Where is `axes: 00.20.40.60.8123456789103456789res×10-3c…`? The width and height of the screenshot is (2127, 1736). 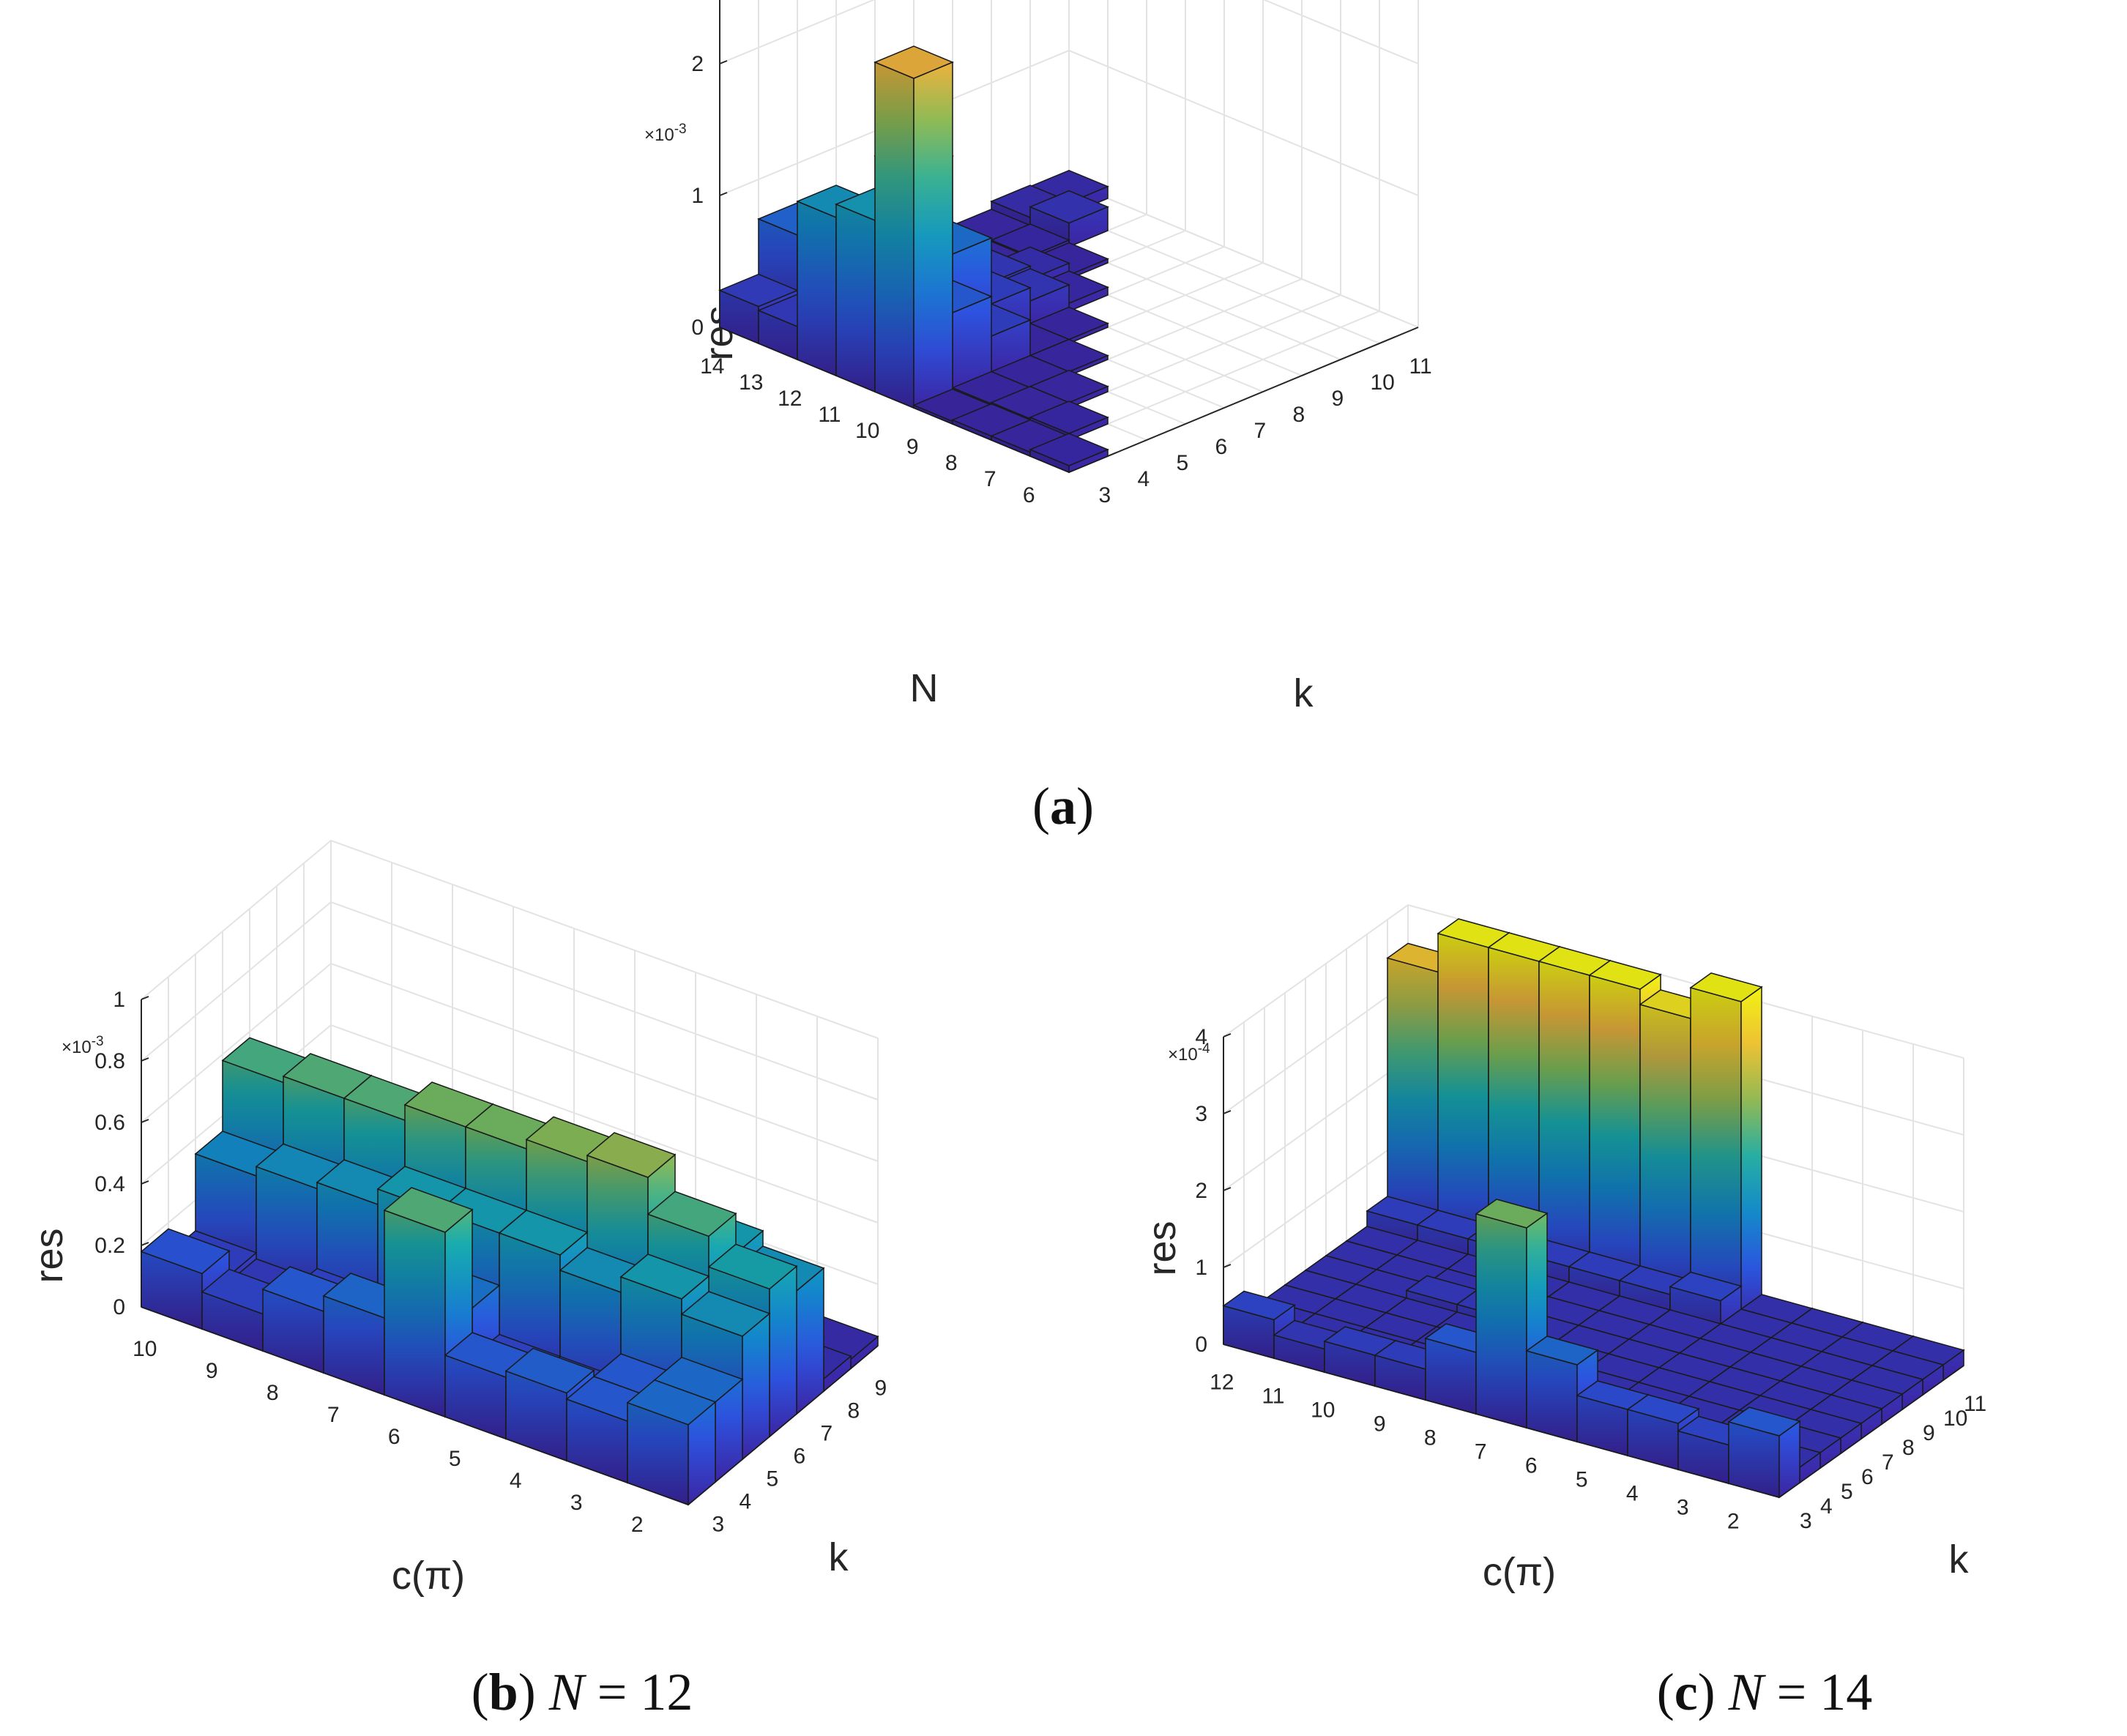 axes: 00.20.40.60.8123456789103456789res×10-3c… is located at coordinates (457, 1293).